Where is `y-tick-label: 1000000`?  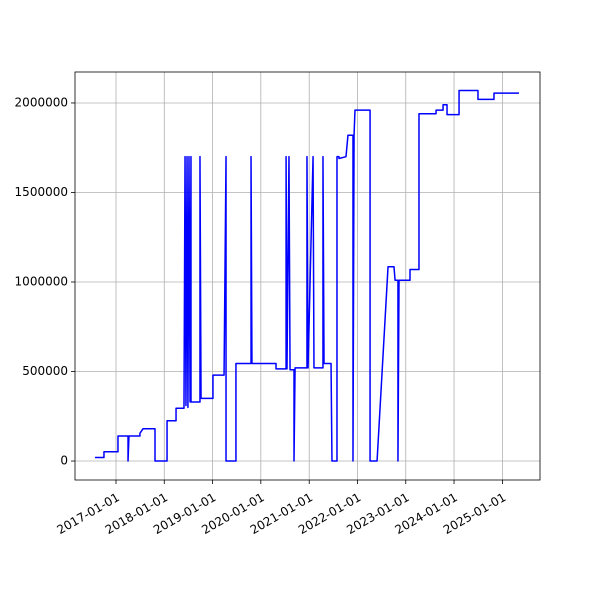 y-tick-label: 1000000 is located at coordinates (41, 281).